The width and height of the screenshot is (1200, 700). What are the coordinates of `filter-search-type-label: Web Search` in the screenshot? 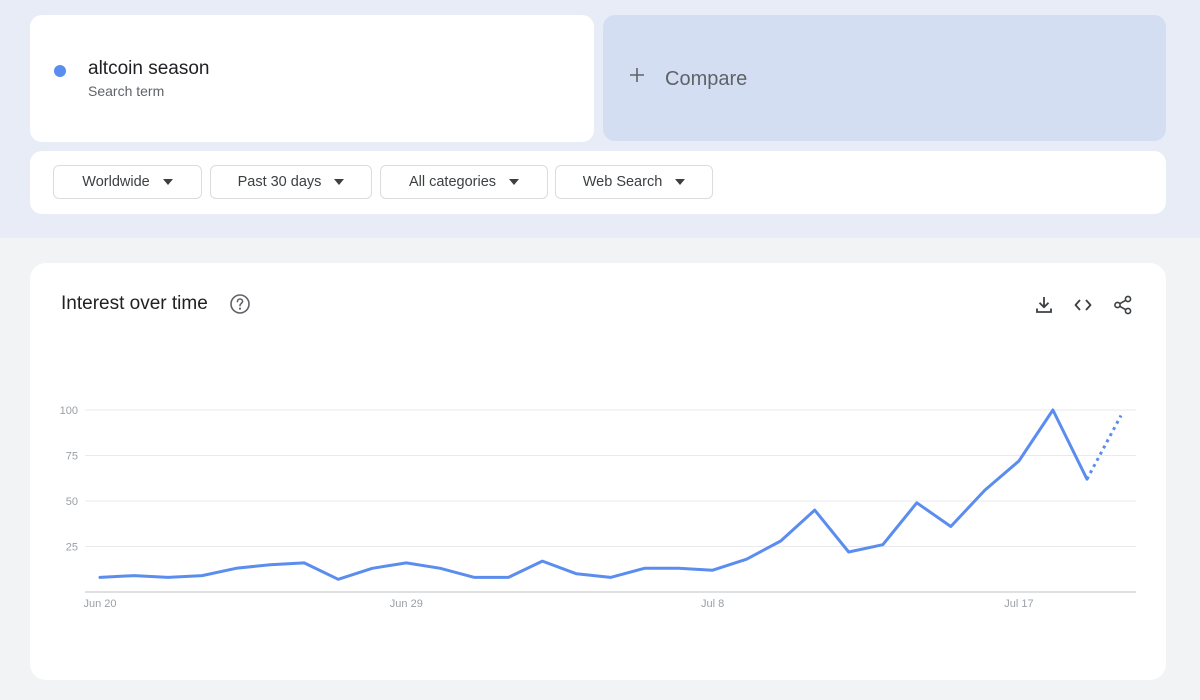 It's located at (622, 182).